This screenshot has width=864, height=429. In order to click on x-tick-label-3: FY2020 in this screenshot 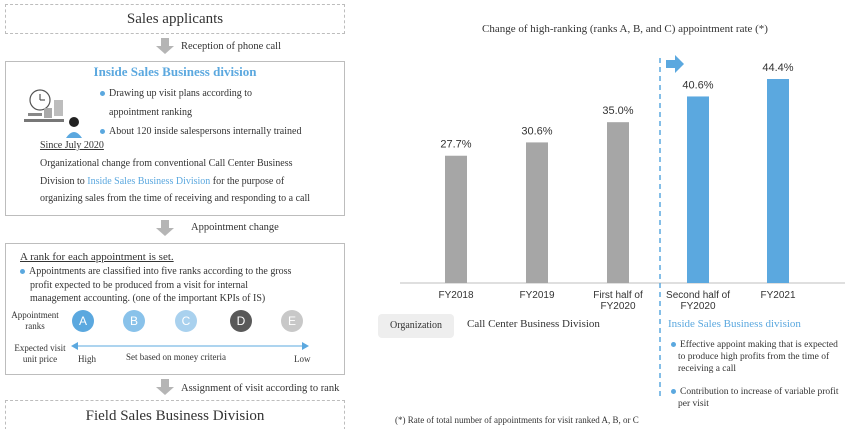, I will do `click(617, 306)`.